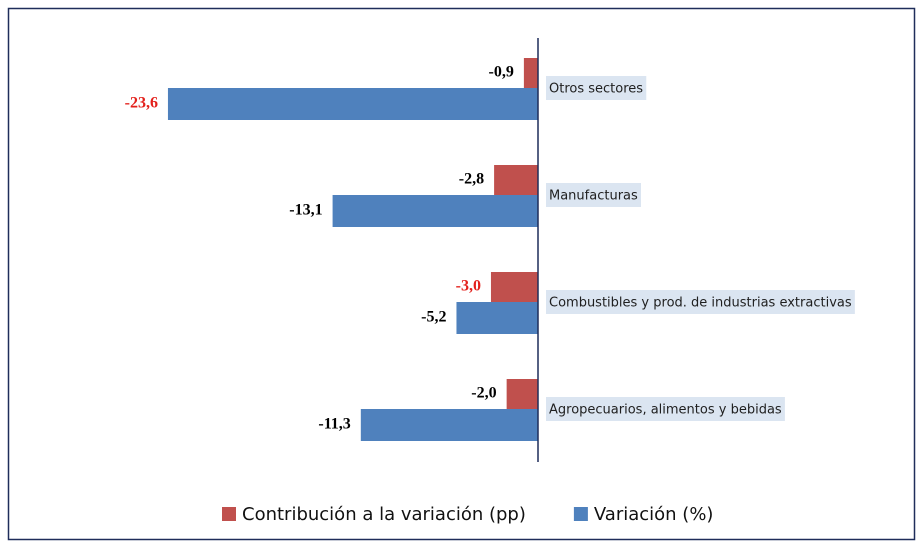 This screenshot has height=548, width=923. Describe the element at coordinates (334, 424) in the screenshot. I see `data-label: -11,3` at that location.